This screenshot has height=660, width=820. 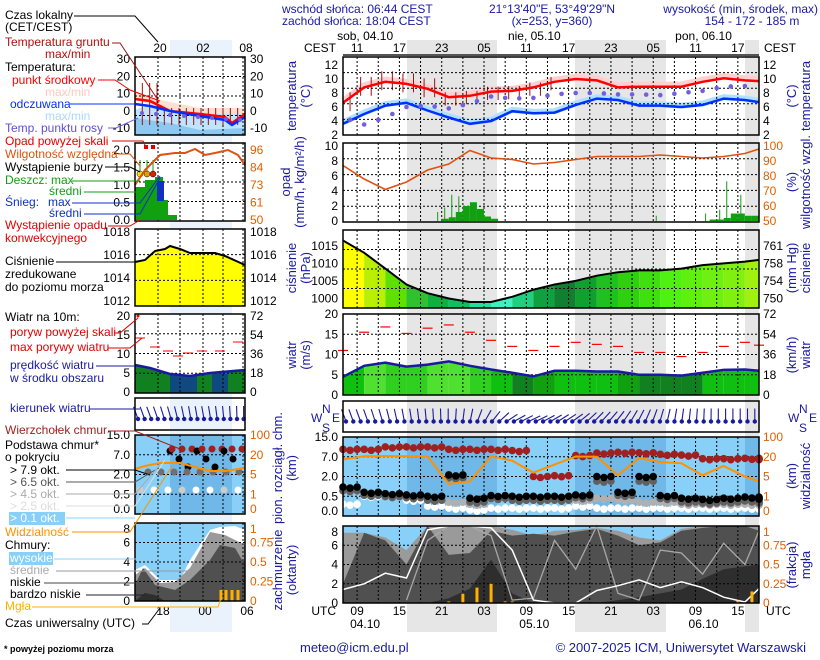 What do you see at coordinates (766, 532) in the screenshot?
I see `fog-tick: 1` at bounding box center [766, 532].